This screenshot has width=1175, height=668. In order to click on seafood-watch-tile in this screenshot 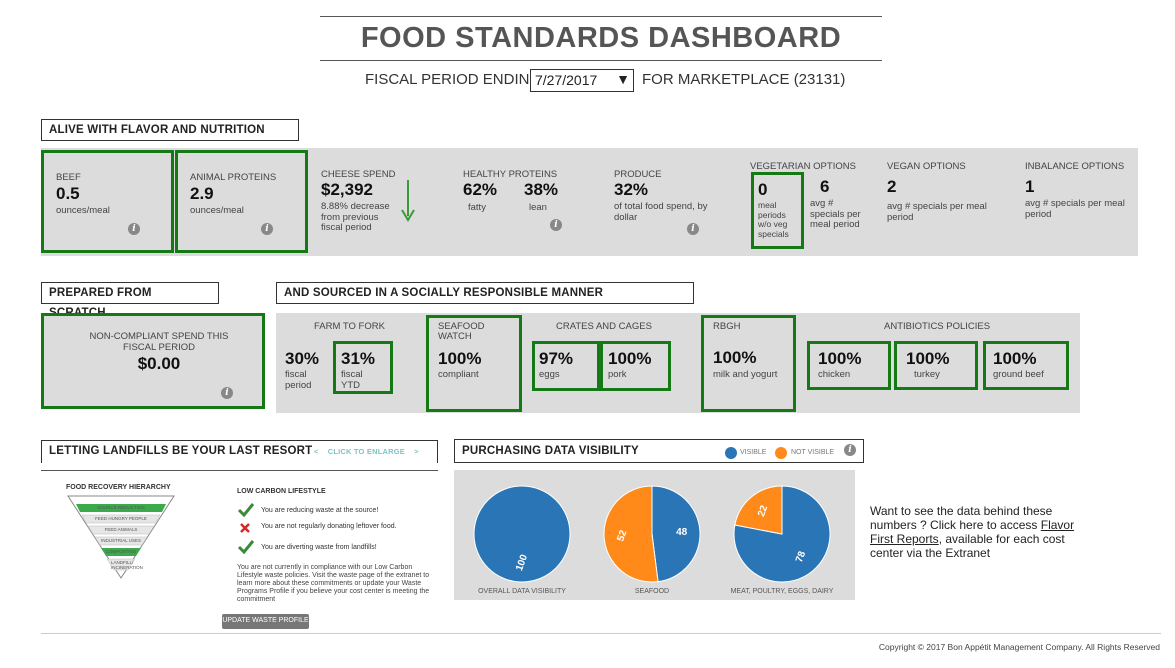, I will do `click(474, 363)`.